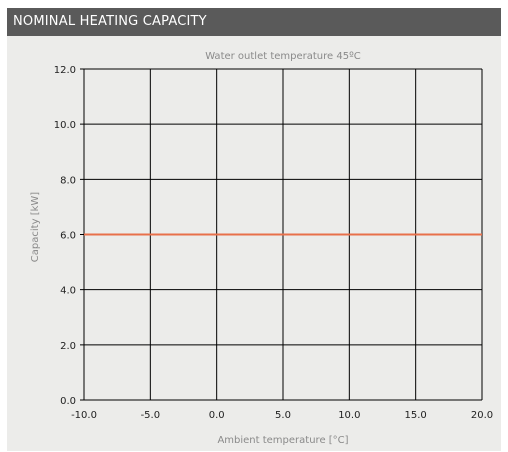  I want to click on y-tick-label: 4.0, so click(68, 291).